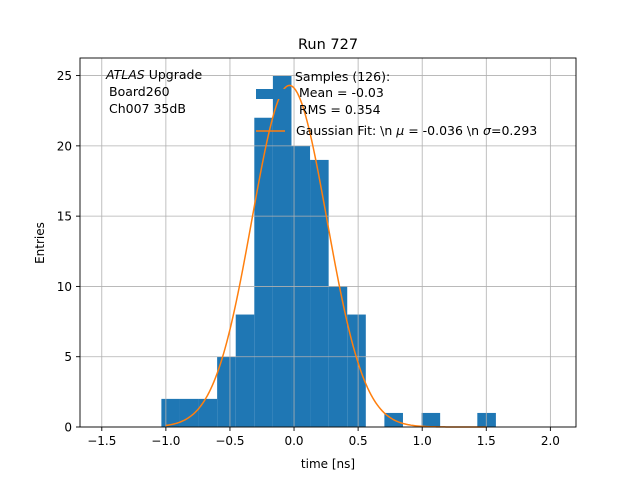 This screenshot has height=480, width=640. I want to click on x-axis-ticks: −1.5 −1.0 −0.5 0.0 0.5 1.0 1.5 2.0, so click(323, 437).